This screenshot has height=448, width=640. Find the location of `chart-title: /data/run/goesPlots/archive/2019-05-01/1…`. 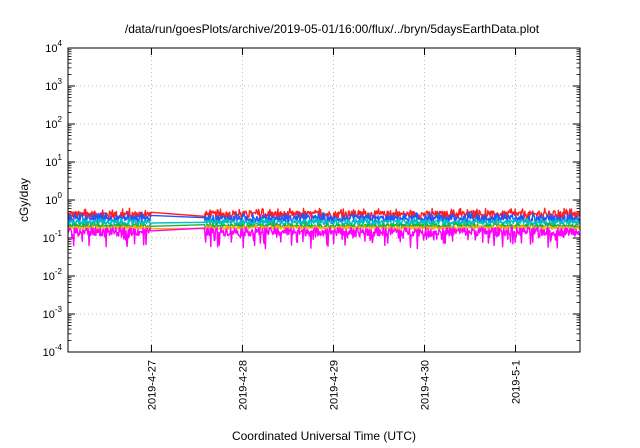

chart-title: /data/run/goesPlots/archive/2019-05-01/1… is located at coordinates (332, 29).